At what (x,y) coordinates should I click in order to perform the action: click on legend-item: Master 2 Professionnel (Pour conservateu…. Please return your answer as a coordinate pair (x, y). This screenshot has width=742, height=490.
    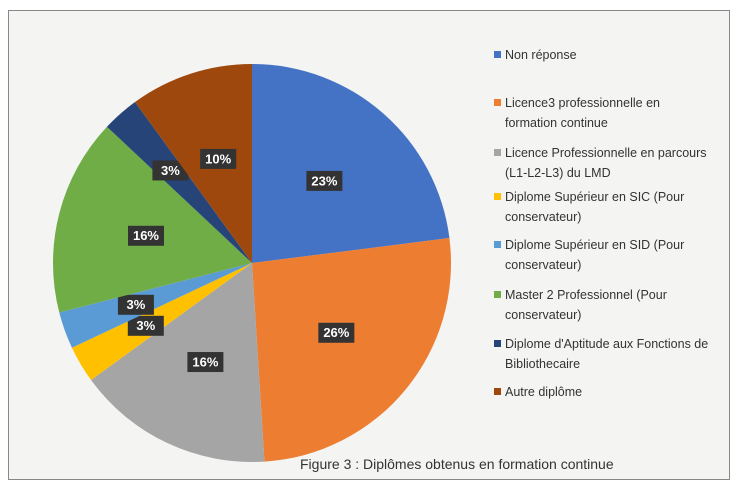
    Looking at the image, I should click on (601, 305).